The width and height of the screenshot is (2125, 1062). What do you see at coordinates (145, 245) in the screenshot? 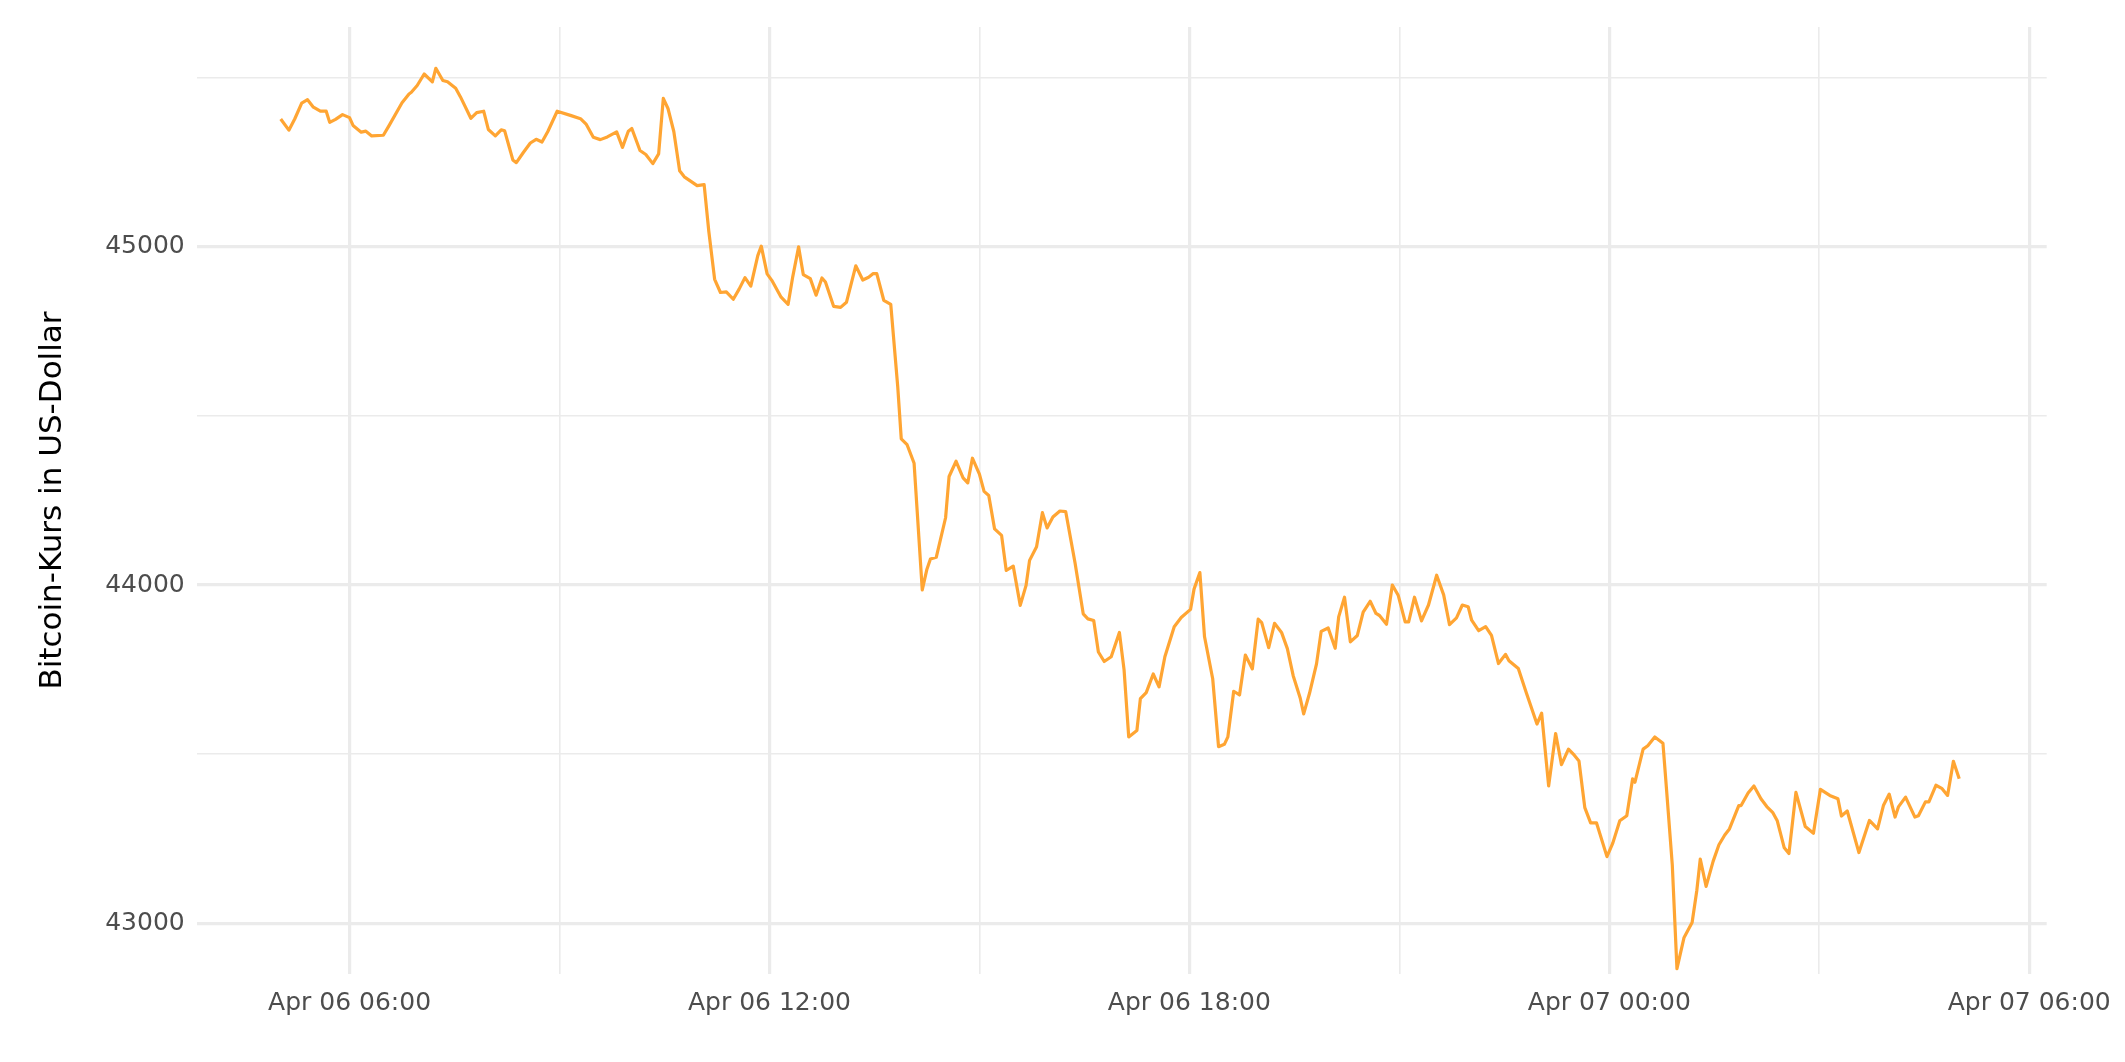
I see `y-tick-label: 45000` at bounding box center [145, 245].